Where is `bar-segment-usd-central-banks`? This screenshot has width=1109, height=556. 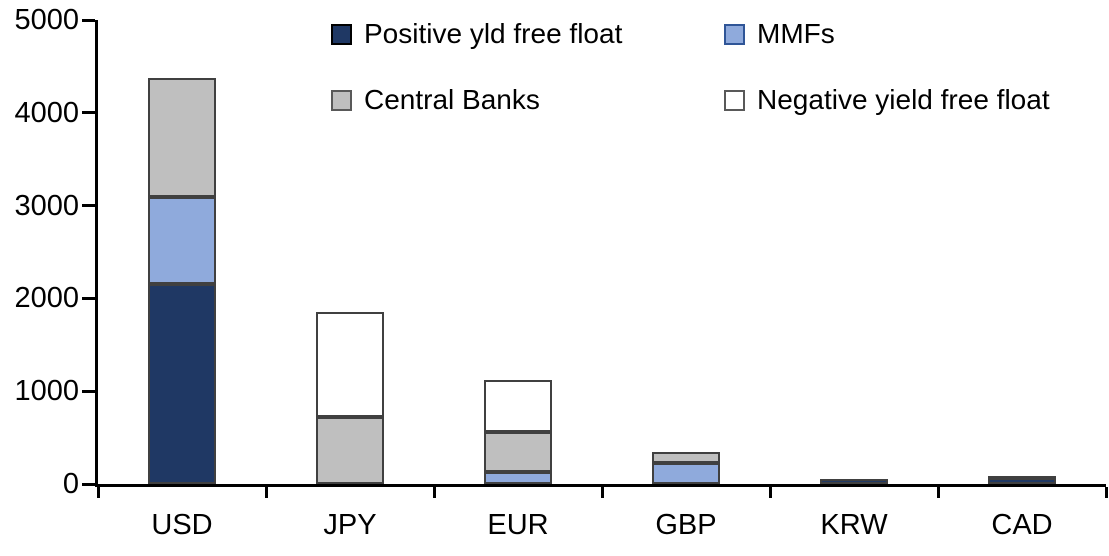
bar-segment-usd-central-banks is located at coordinates (182, 138).